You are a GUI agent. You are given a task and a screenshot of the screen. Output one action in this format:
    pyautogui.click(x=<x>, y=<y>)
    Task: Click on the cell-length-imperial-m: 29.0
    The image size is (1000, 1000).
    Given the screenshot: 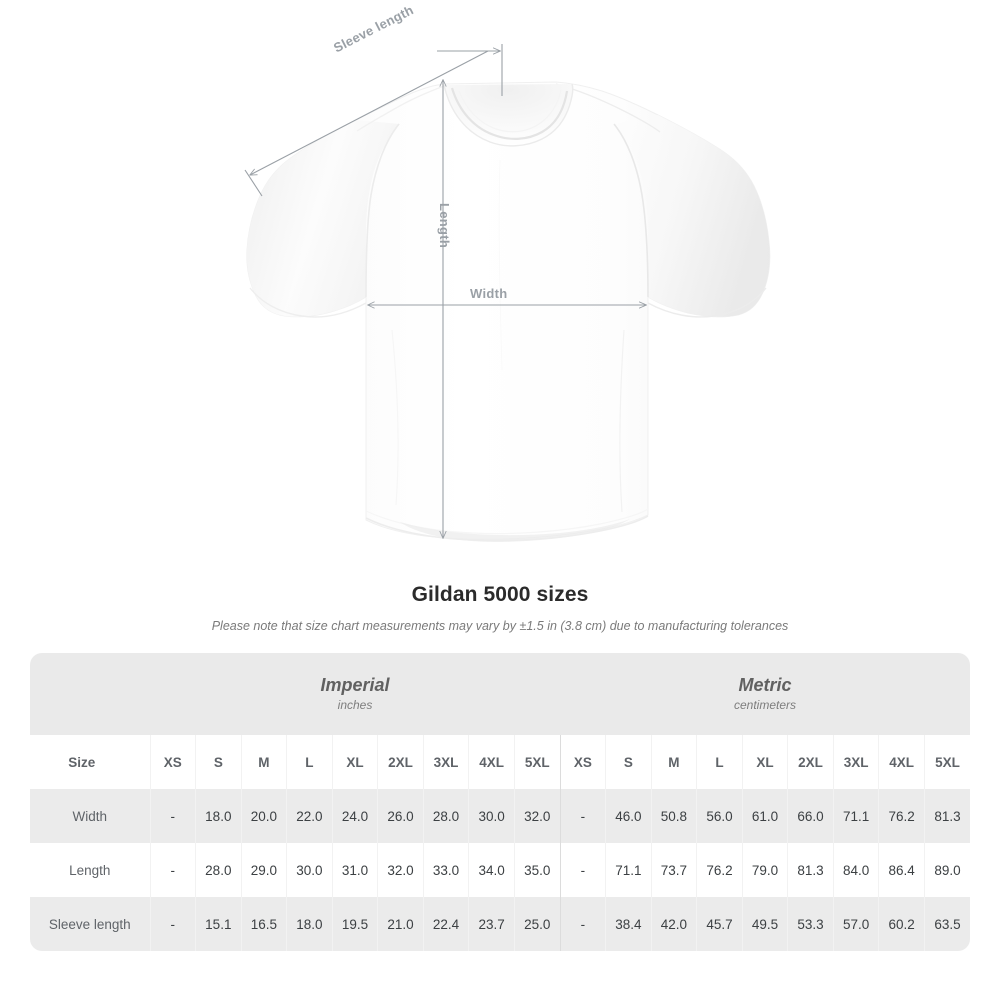 What is the action you would take?
    pyautogui.click(x=263, y=870)
    